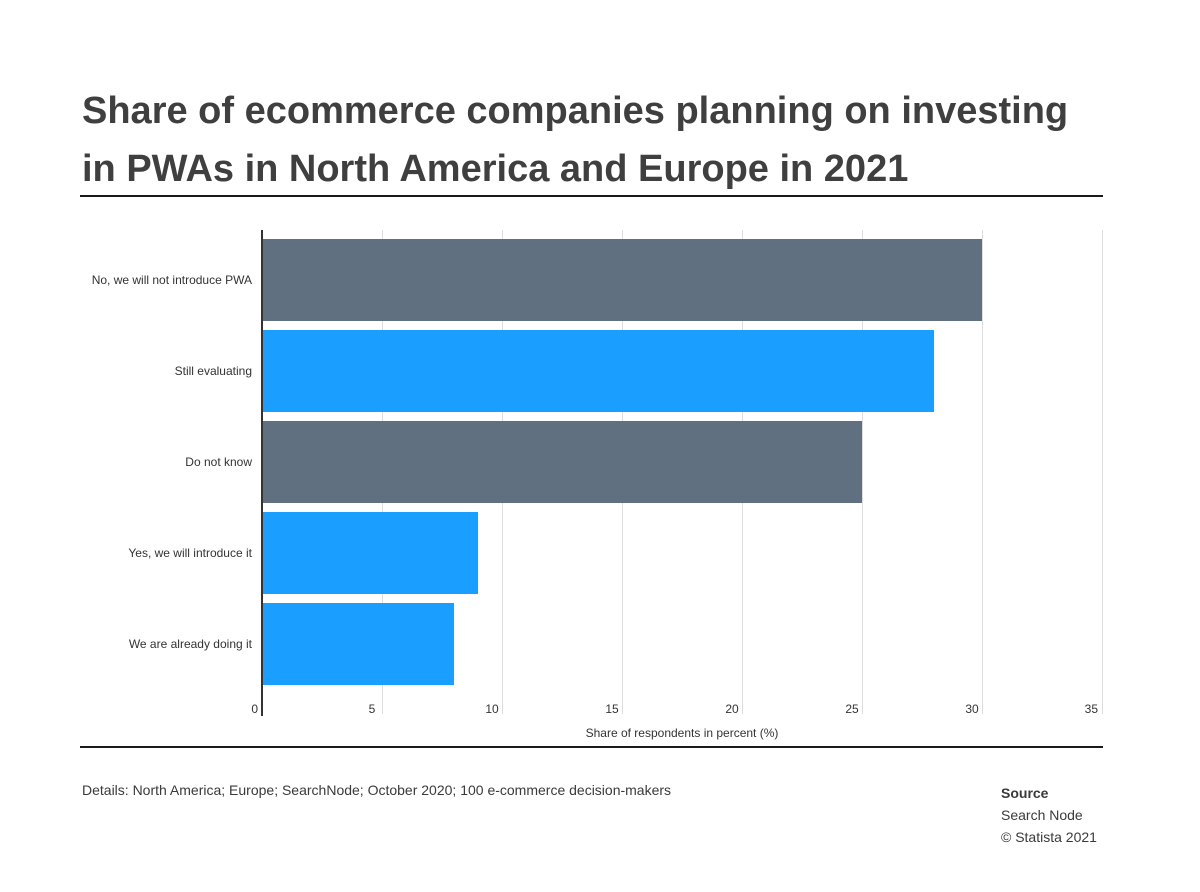  What do you see at coordinates (1042, 815) in the screenshot?
I see `source-name: Search Node` at bounding box center [1042, 815].